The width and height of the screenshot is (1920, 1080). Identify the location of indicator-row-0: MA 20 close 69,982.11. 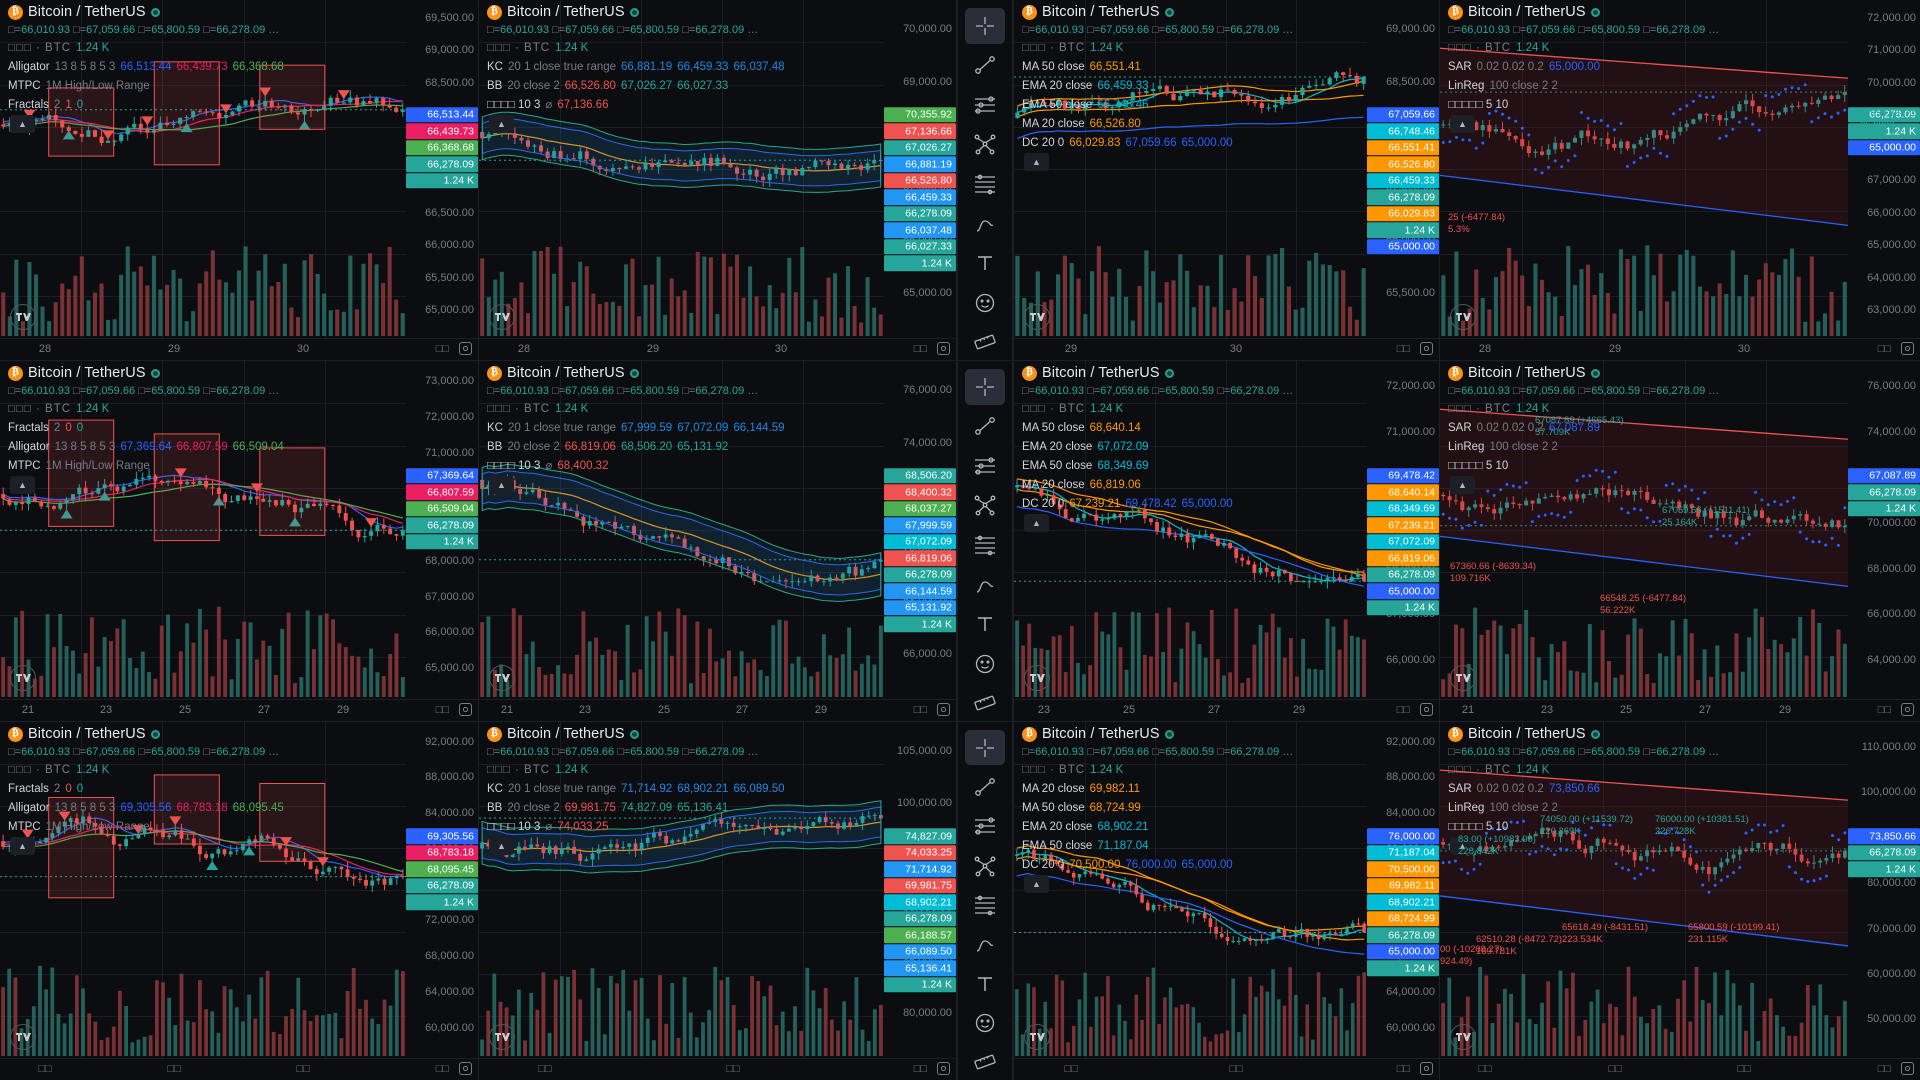
(1157, 790).